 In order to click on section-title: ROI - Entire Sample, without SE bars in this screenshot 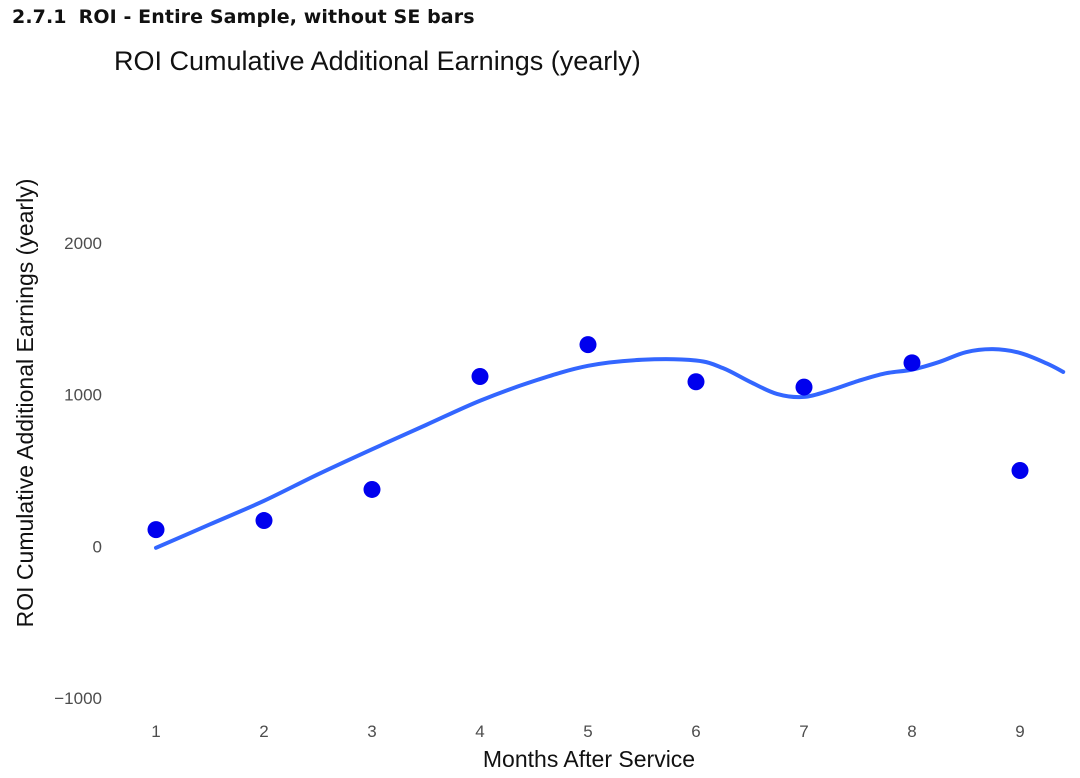, I will do `click(276, 17)`.